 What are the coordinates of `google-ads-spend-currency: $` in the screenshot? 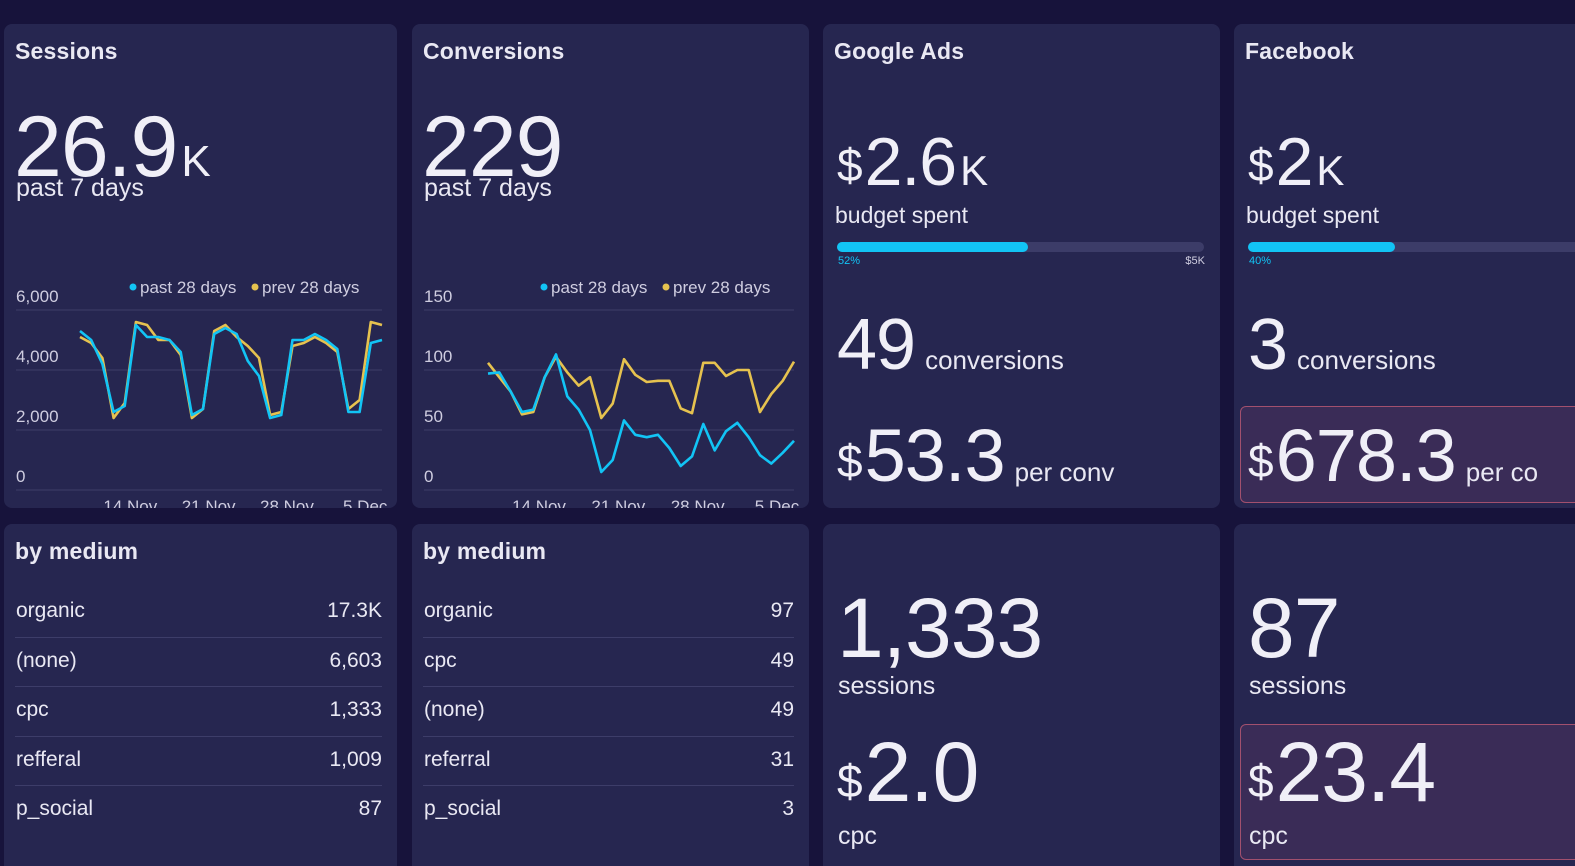 It's located at (850, 165).